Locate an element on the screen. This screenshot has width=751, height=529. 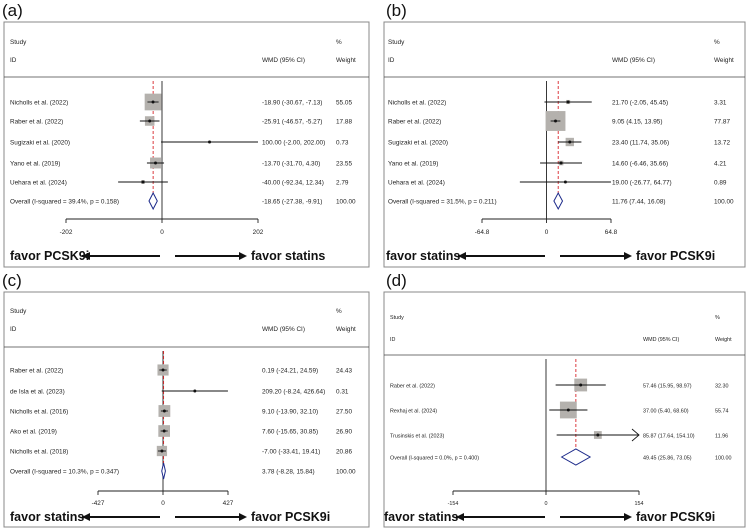
study-name: Raber et al. (2022) is located at coordinates (412, 387).